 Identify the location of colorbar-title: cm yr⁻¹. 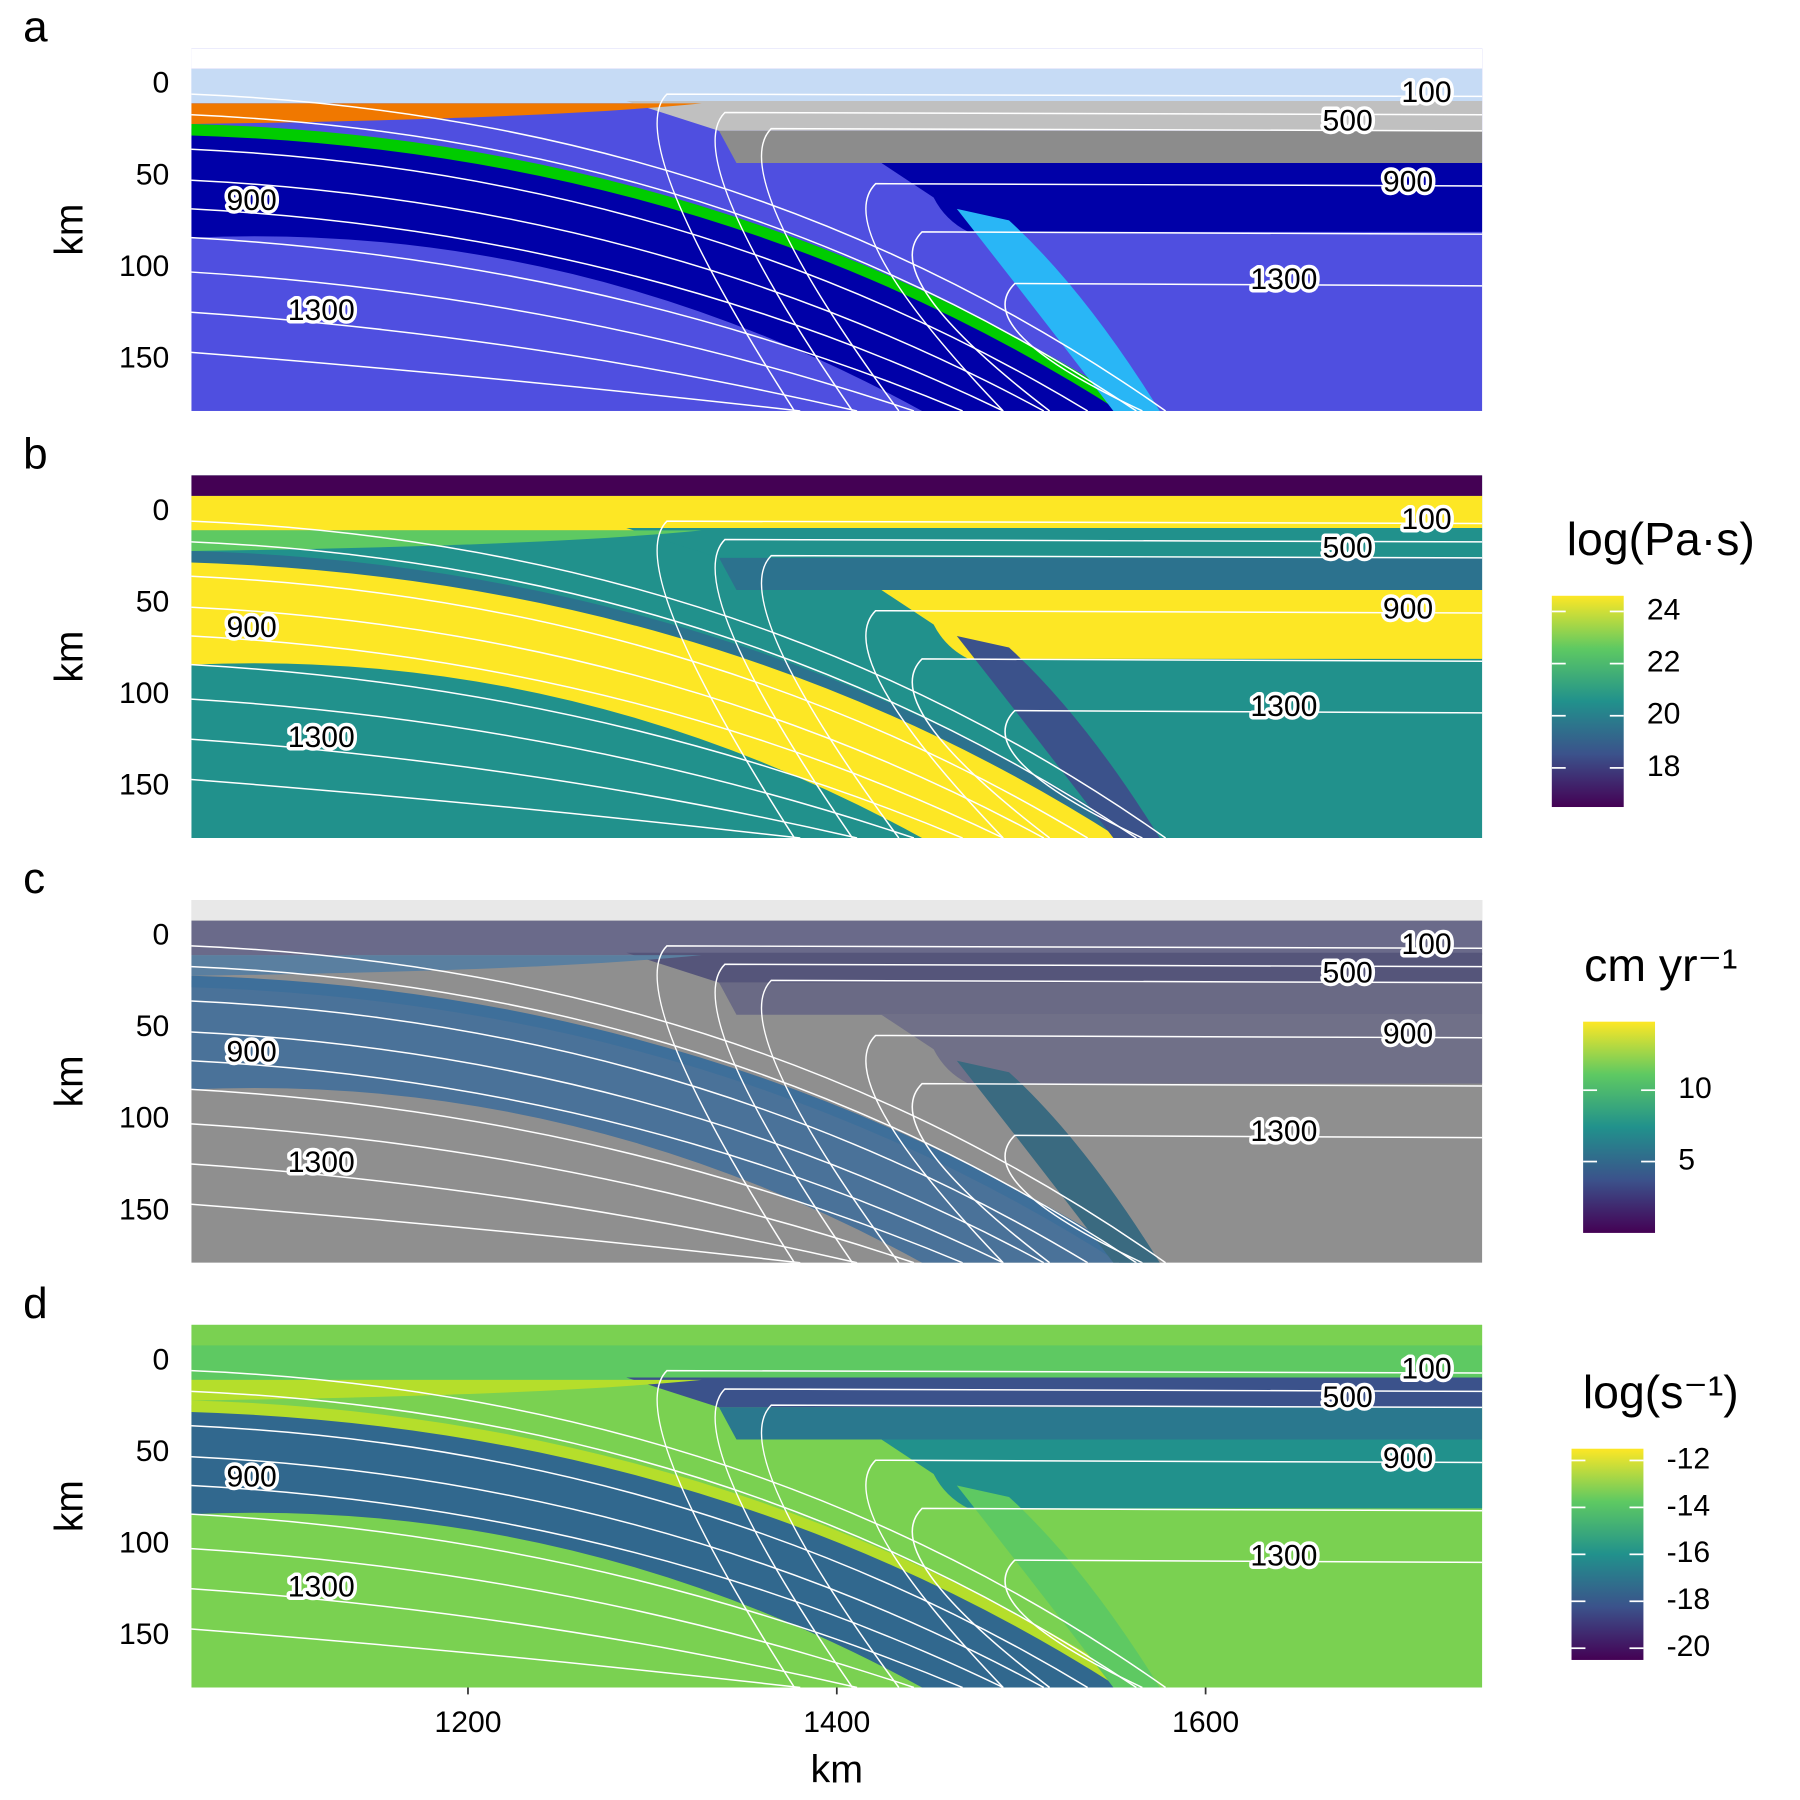
(1660, 965).